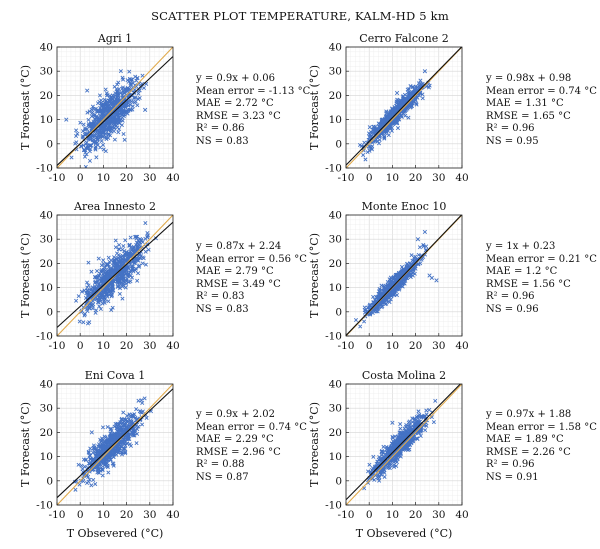 This screenshot has height=549, width=600. Describe the element at coordinates (528, 284) in the screenshot. I see `stats-line: RMSE = 1.56 °C` at that location.